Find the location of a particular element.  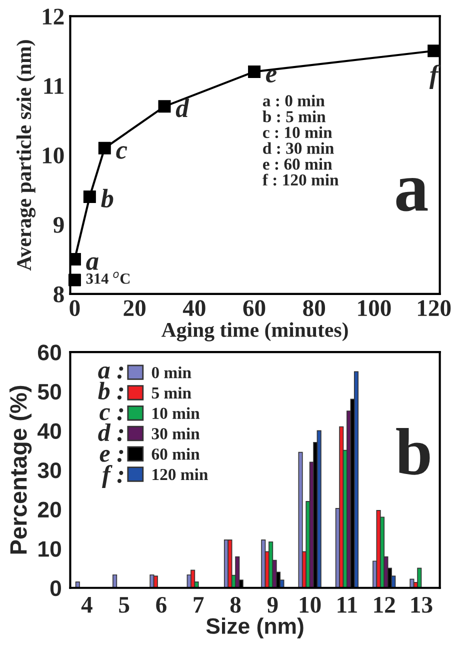

annotation: e : is located at coordinates (112, 456).